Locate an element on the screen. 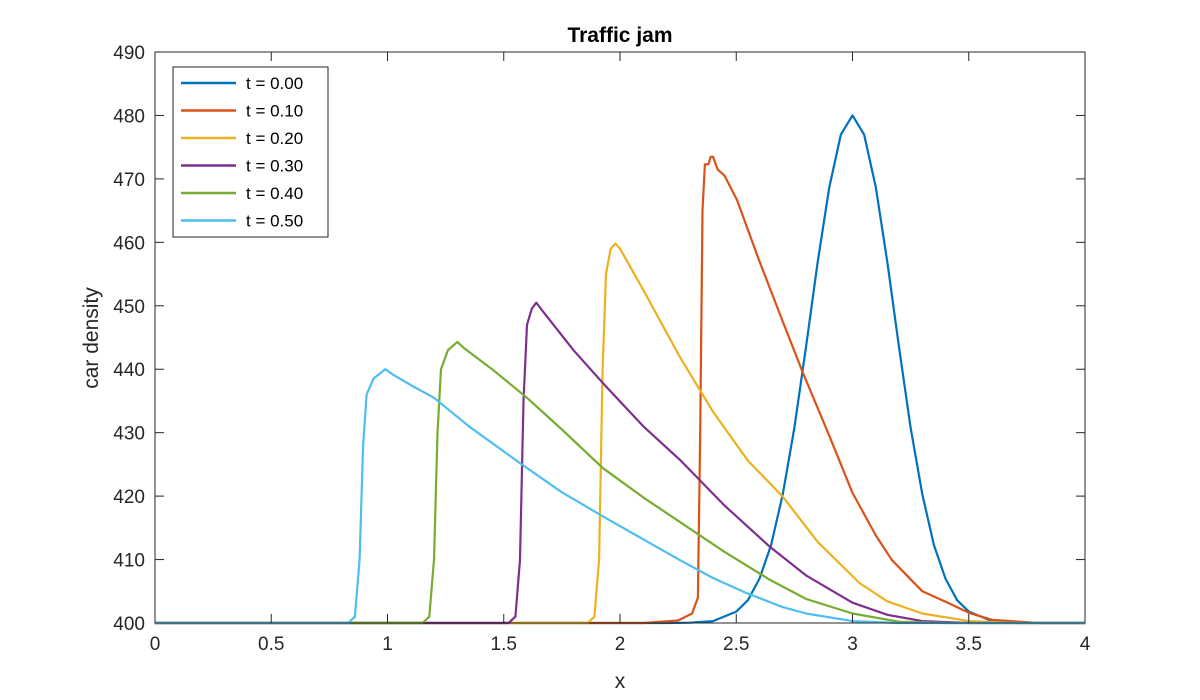 The image size is (1200, 700). x-tick-label: 1 is located at coordinates (387, 644).